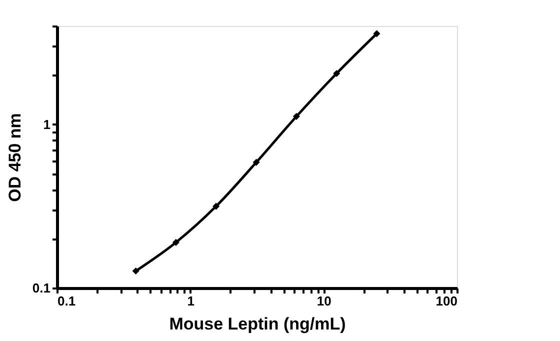 Image resolution: width=560 pixels, height=341 pixels. Describe the element at coordinates (447, 301) in the screenshot. I see `x-tick-label: 100` at that location.